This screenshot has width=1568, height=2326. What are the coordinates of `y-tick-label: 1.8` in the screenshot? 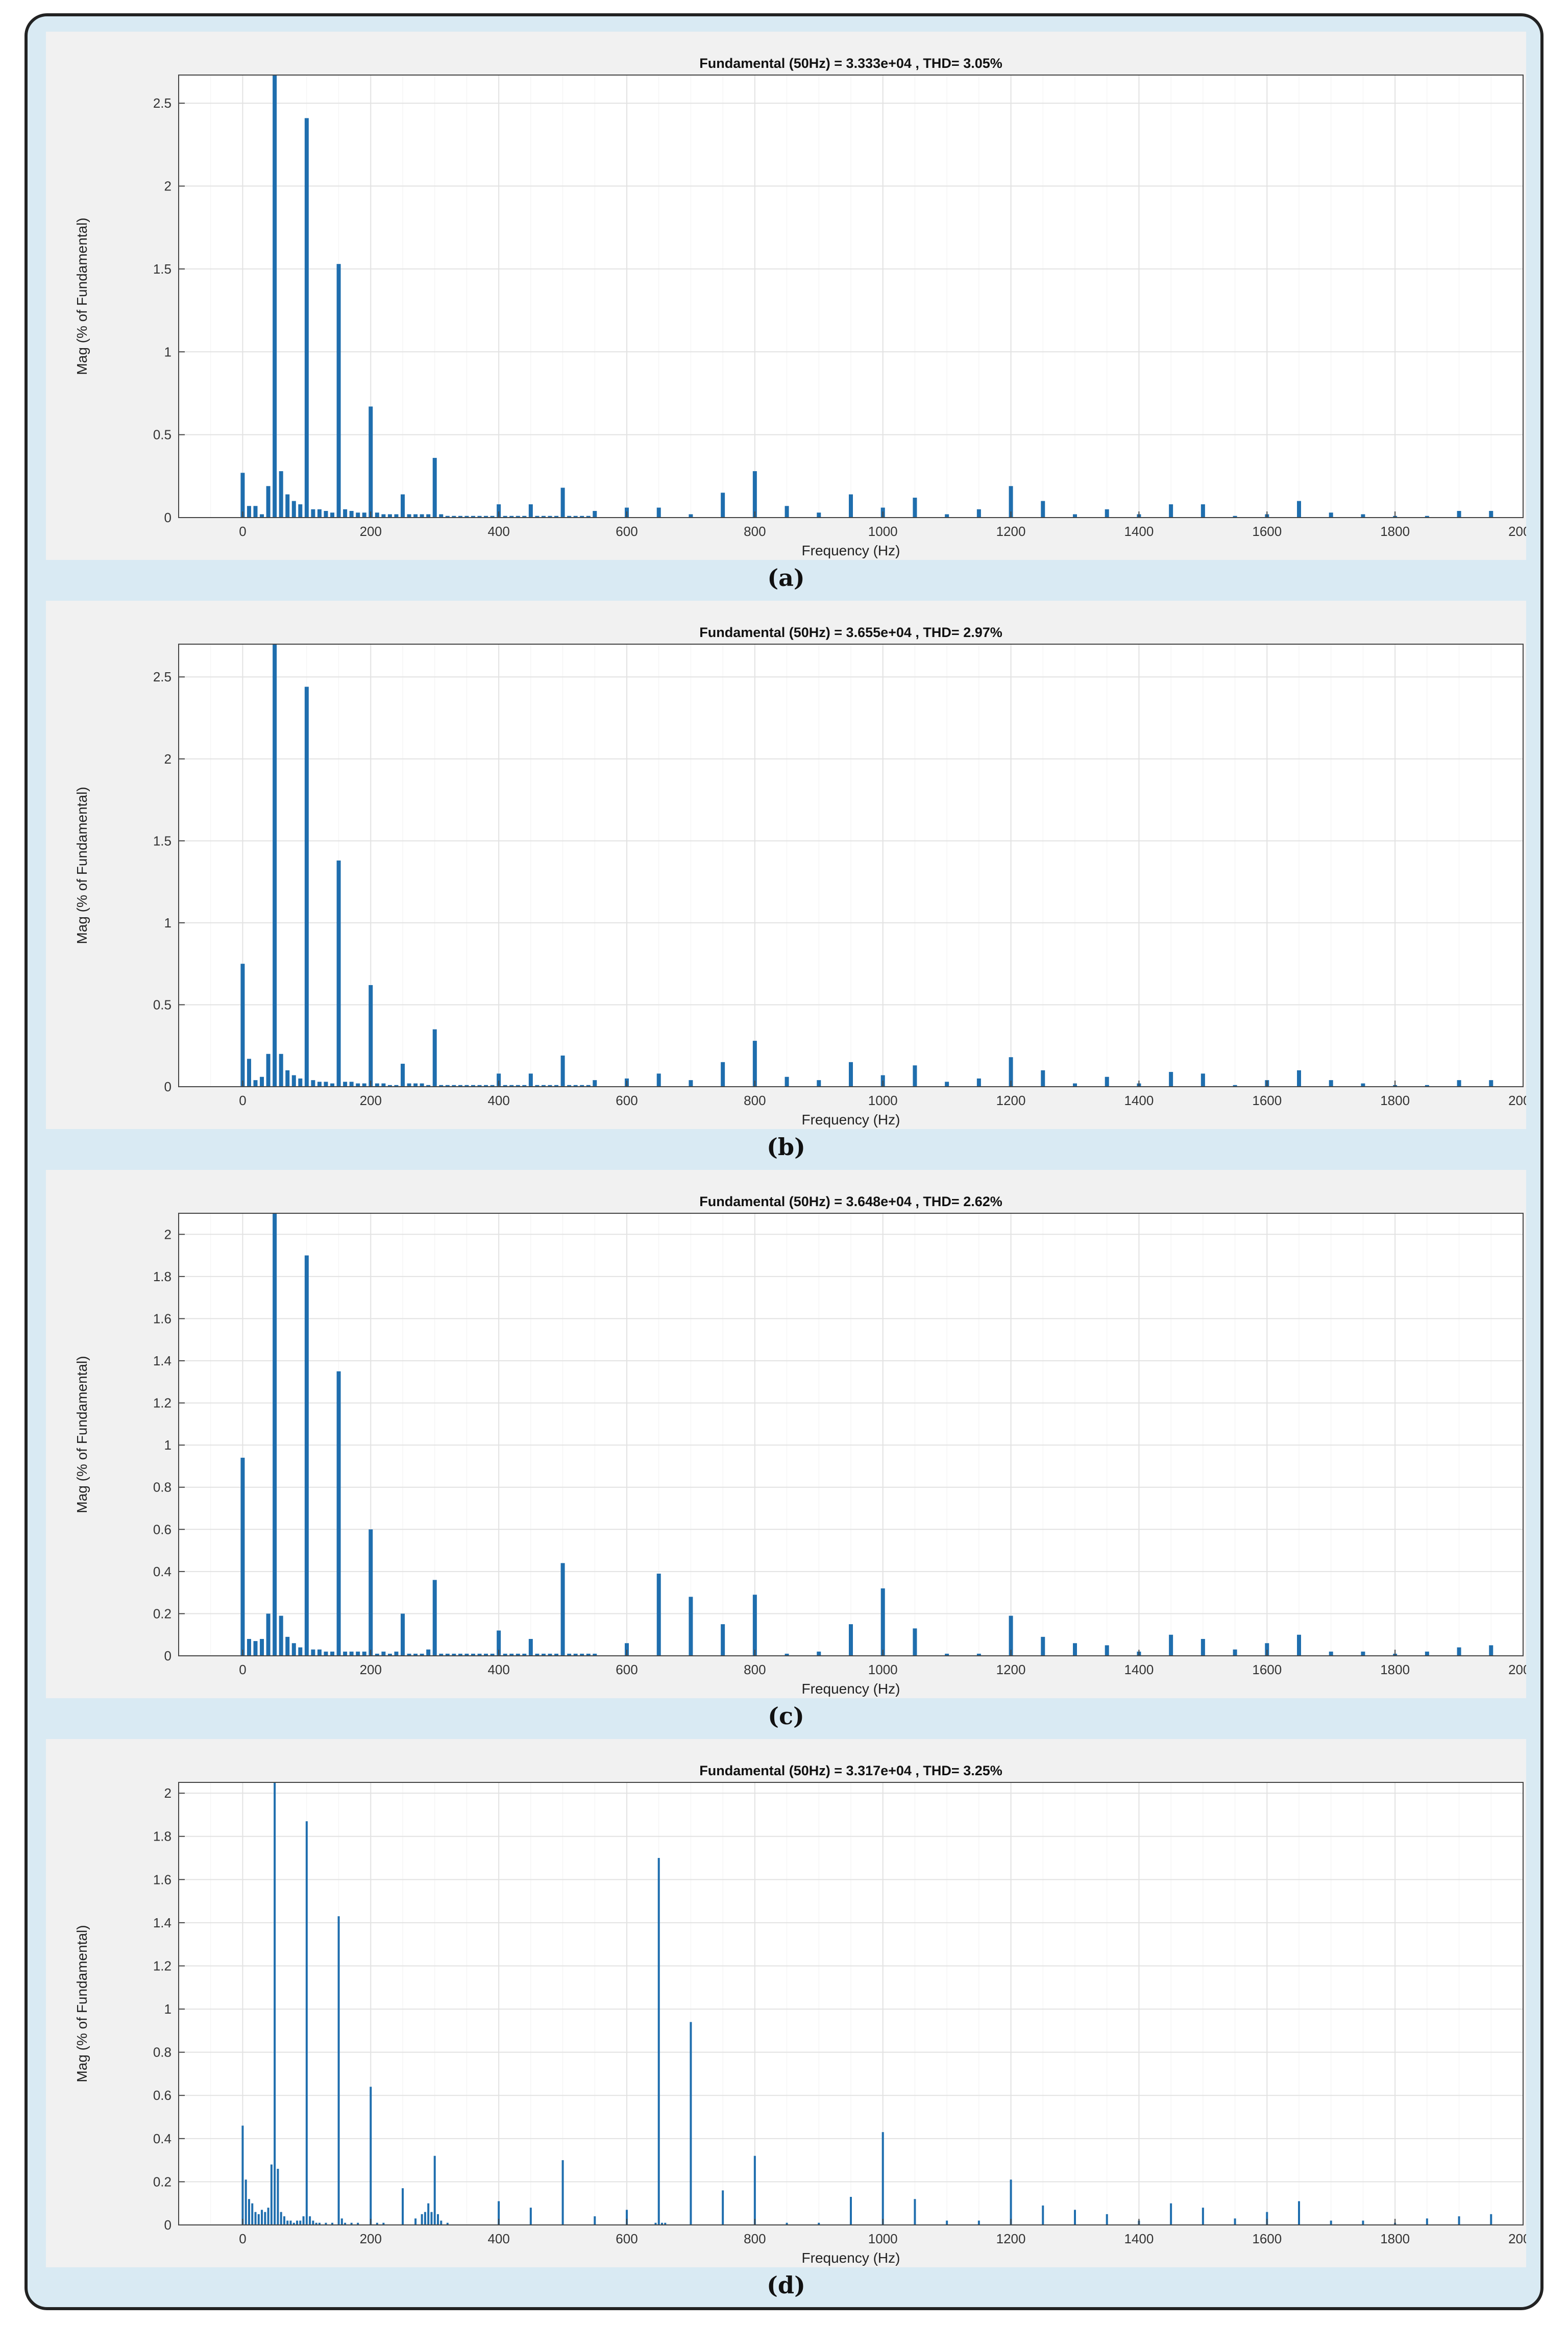 It's located at (162, 1277).